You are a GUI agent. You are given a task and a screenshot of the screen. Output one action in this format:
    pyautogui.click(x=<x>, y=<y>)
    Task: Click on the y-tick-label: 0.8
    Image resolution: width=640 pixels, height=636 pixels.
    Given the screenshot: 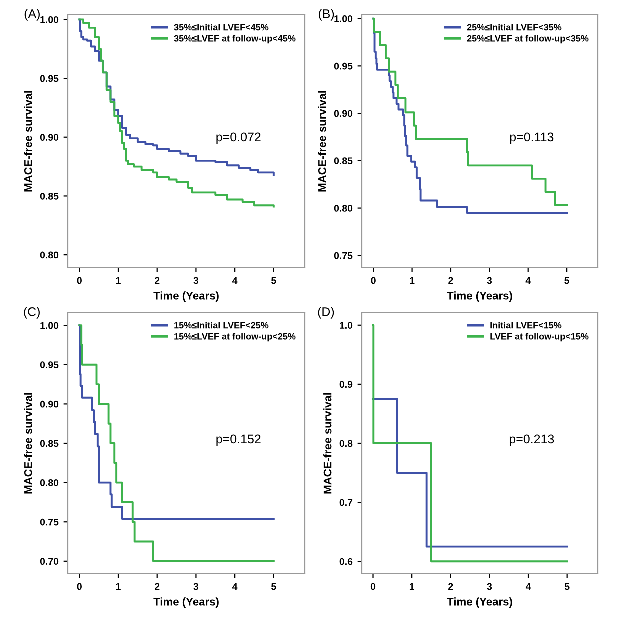 What is the action you would take?
    pyautogui.click(x=346, y=444)
    